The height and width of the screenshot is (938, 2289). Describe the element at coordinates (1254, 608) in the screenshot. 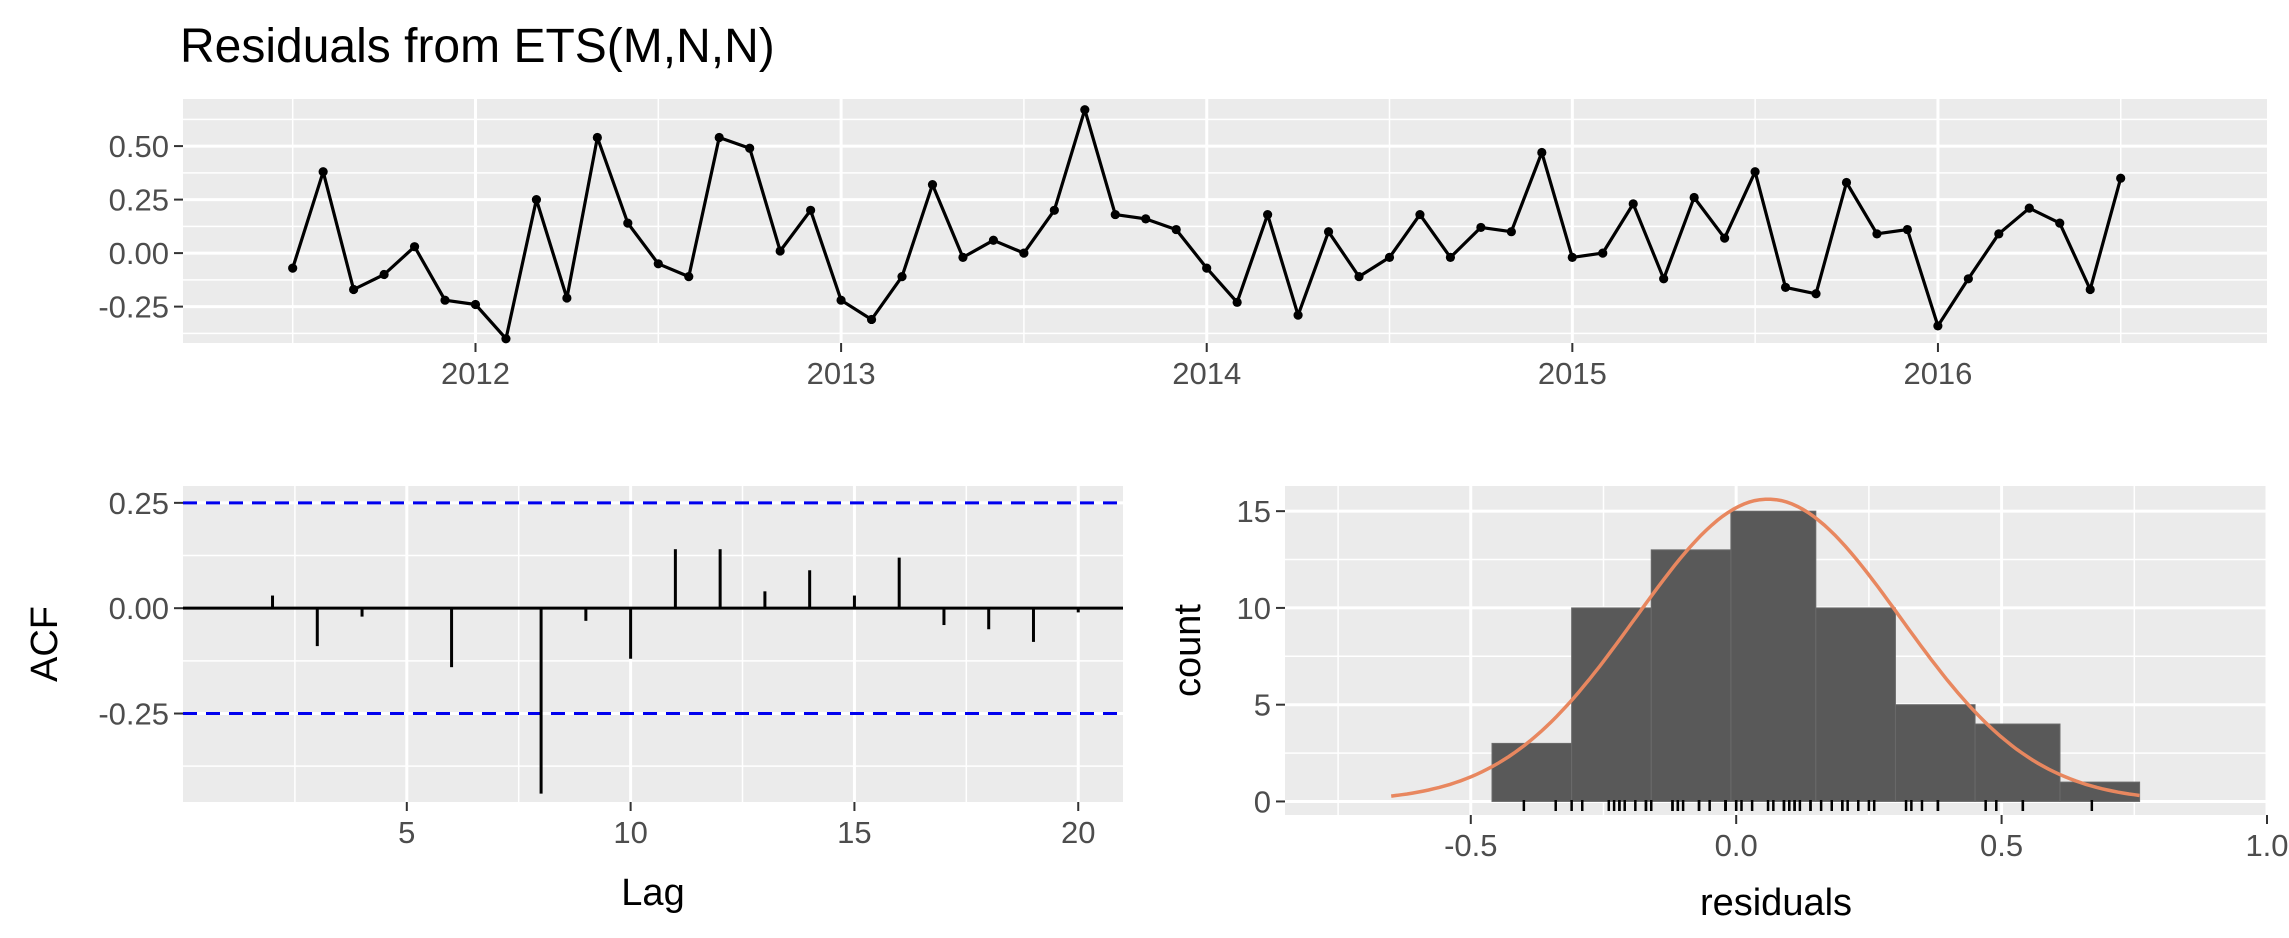

I see `y-tick-label: 10` at that location.